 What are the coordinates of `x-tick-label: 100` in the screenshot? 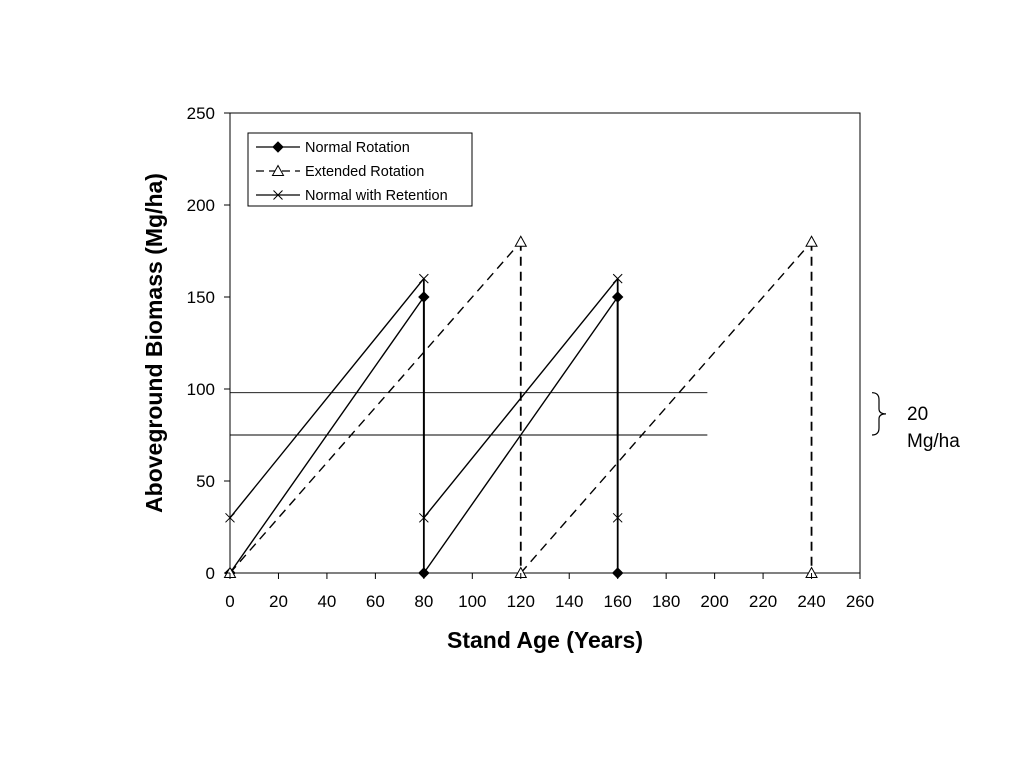 It's located at (472, 601).